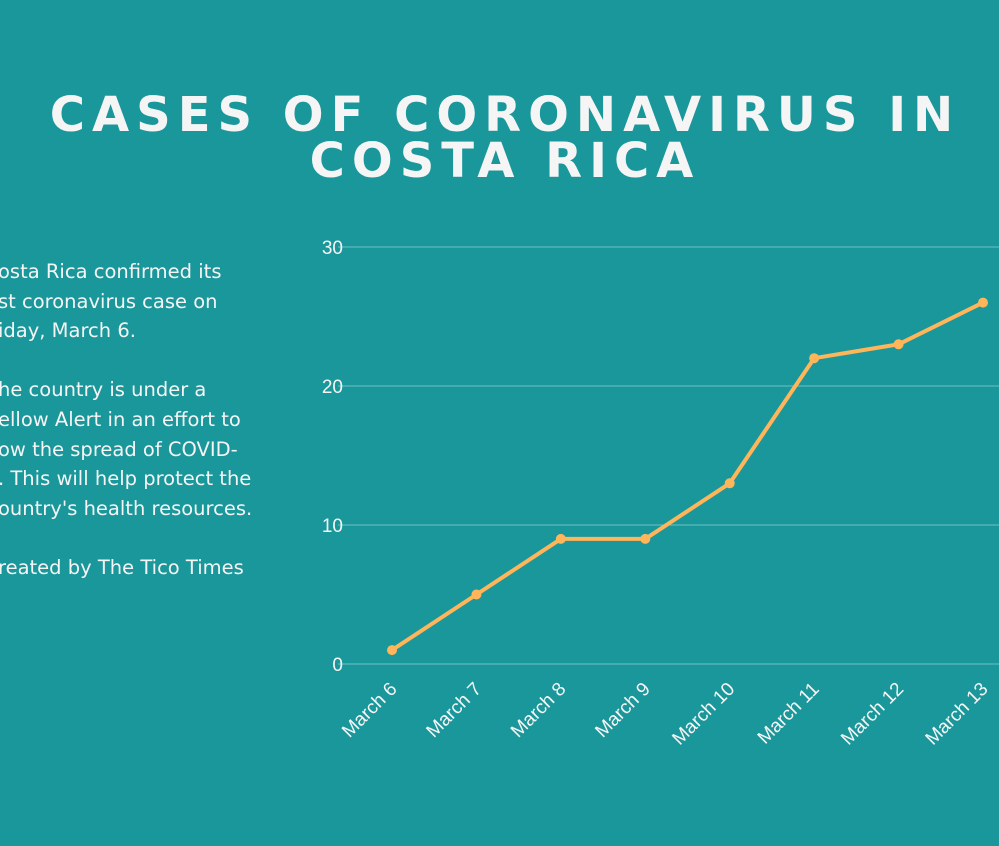  Describe the element at coordinates (332, 387) in the screenshot. I see `y-tick-label: 20` at that location.